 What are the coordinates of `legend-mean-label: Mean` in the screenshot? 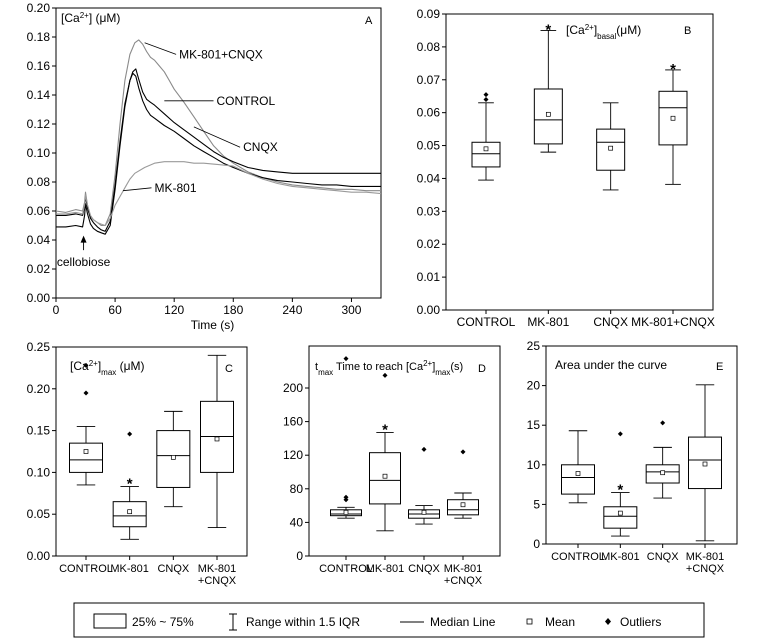 It's located at (560, 622).